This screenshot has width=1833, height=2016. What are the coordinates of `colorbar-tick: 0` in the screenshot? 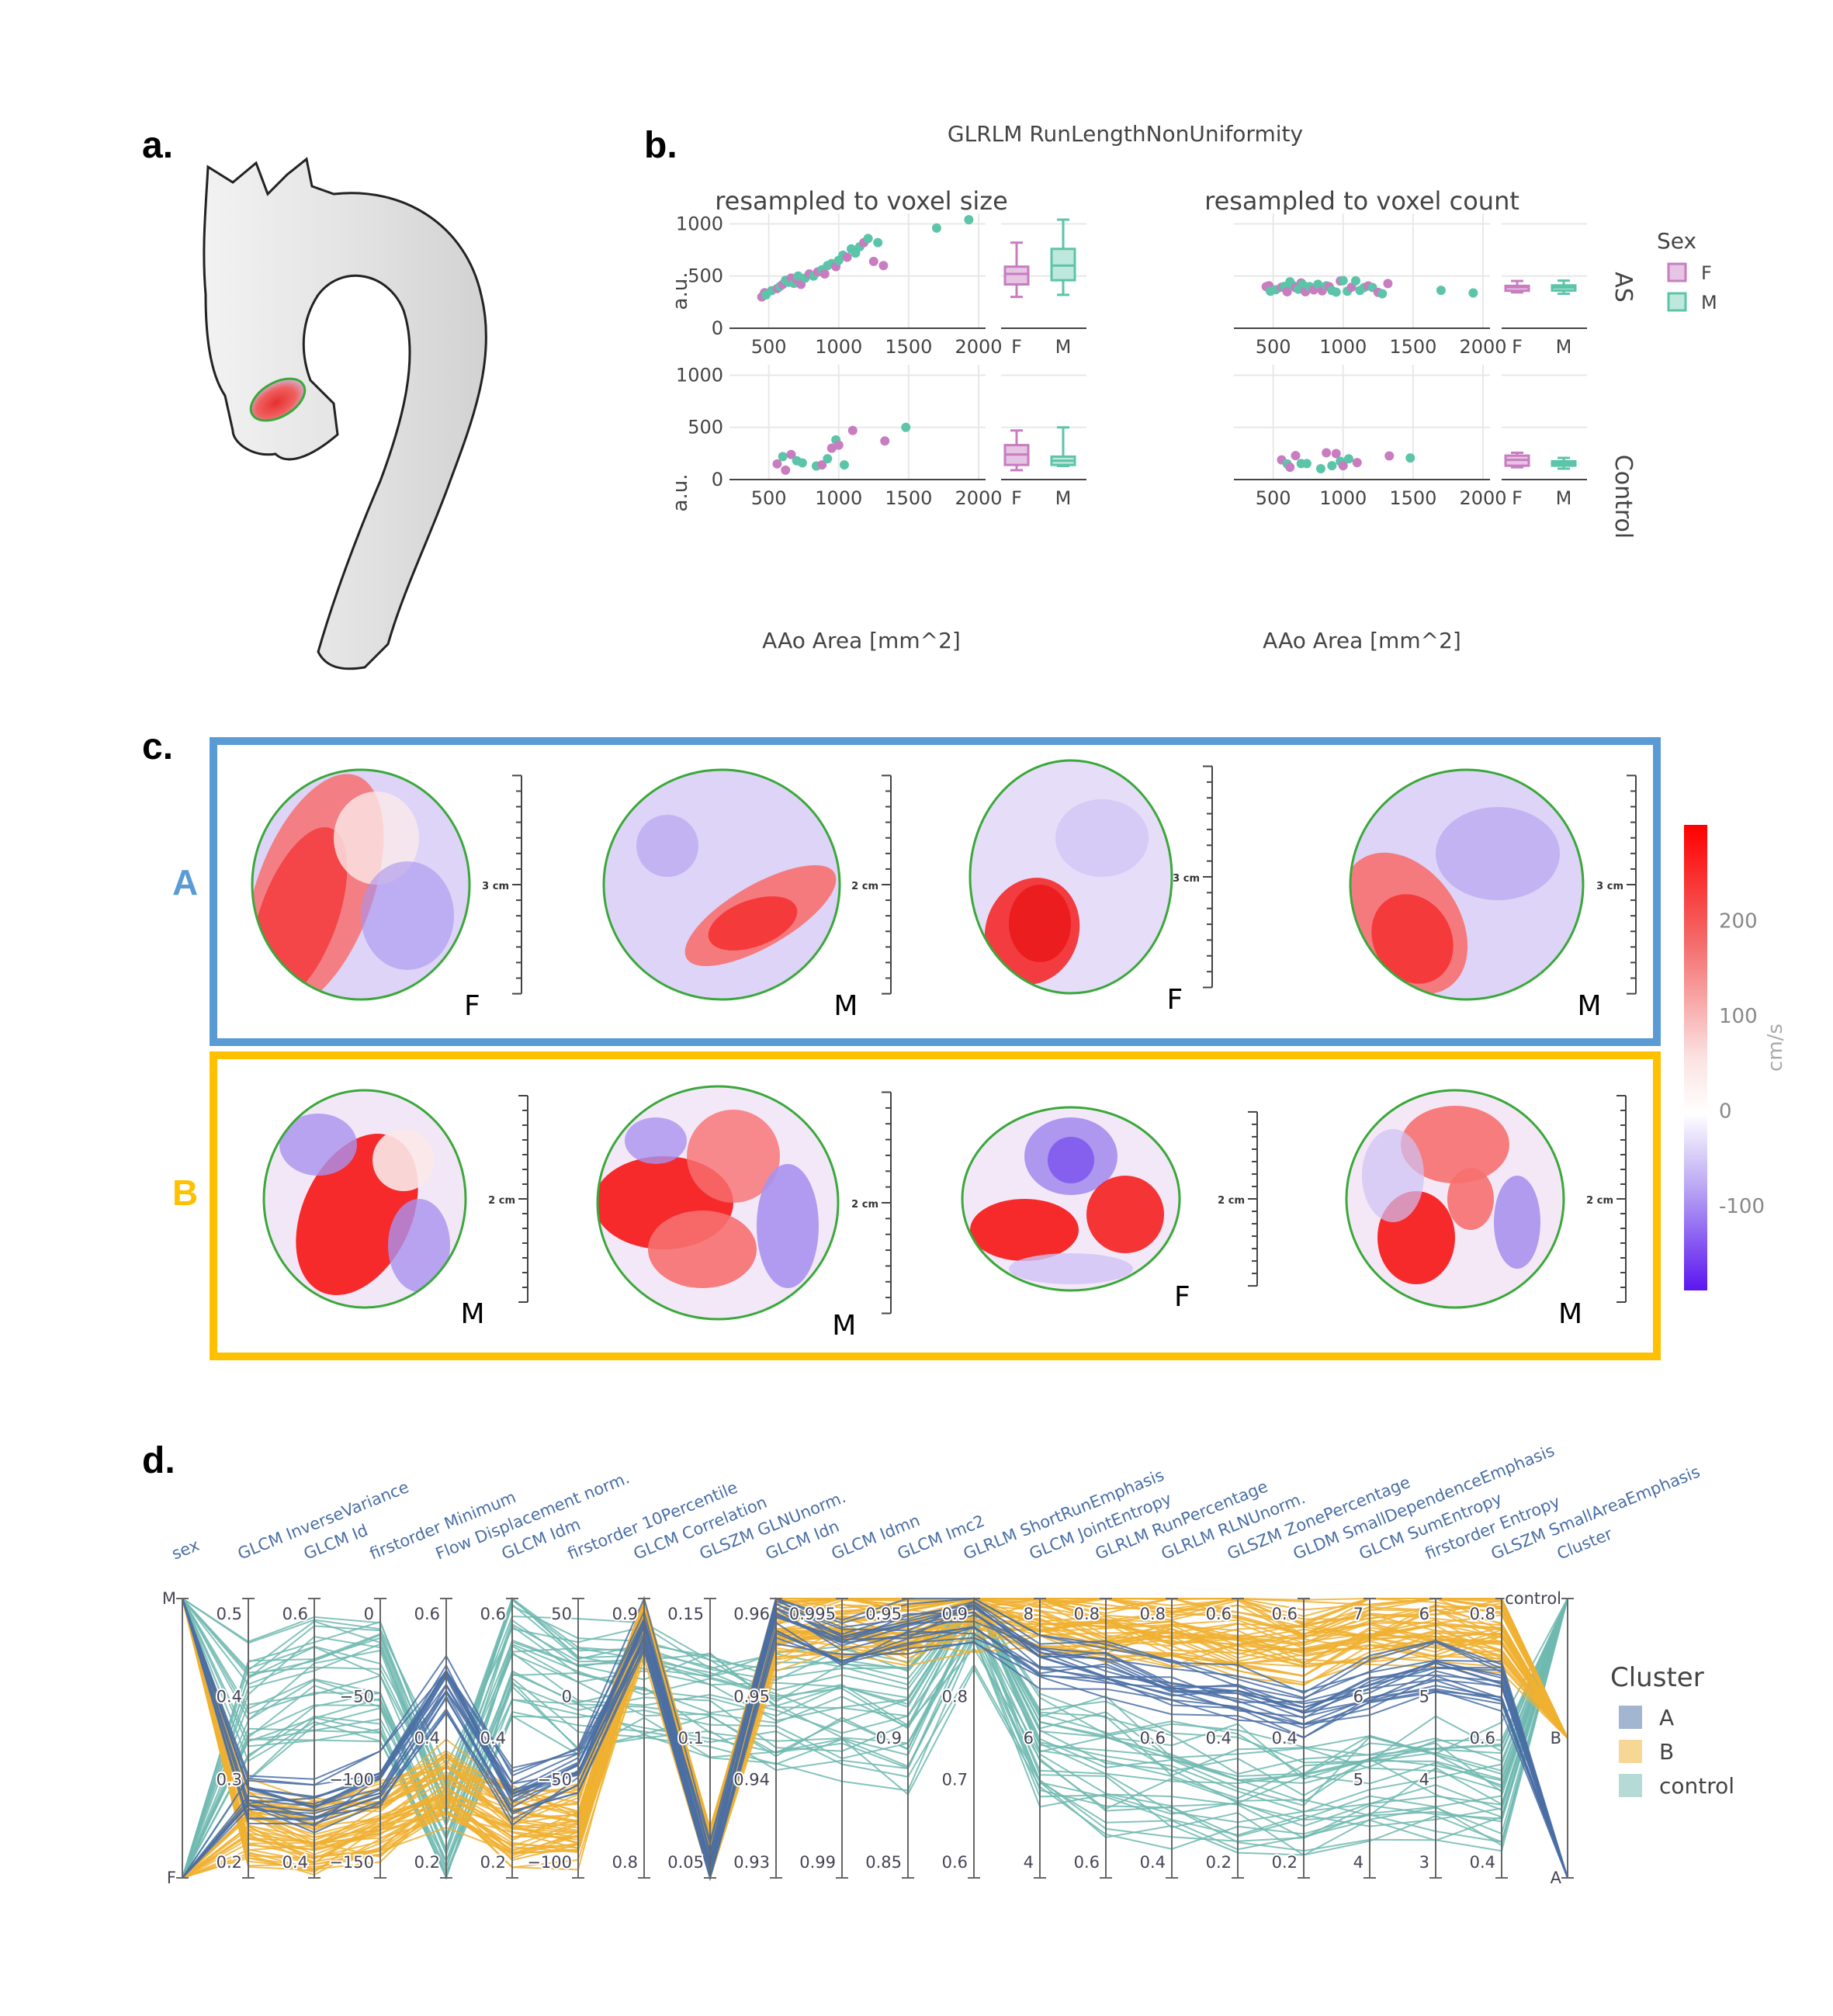 It's located at (1725, 1112).